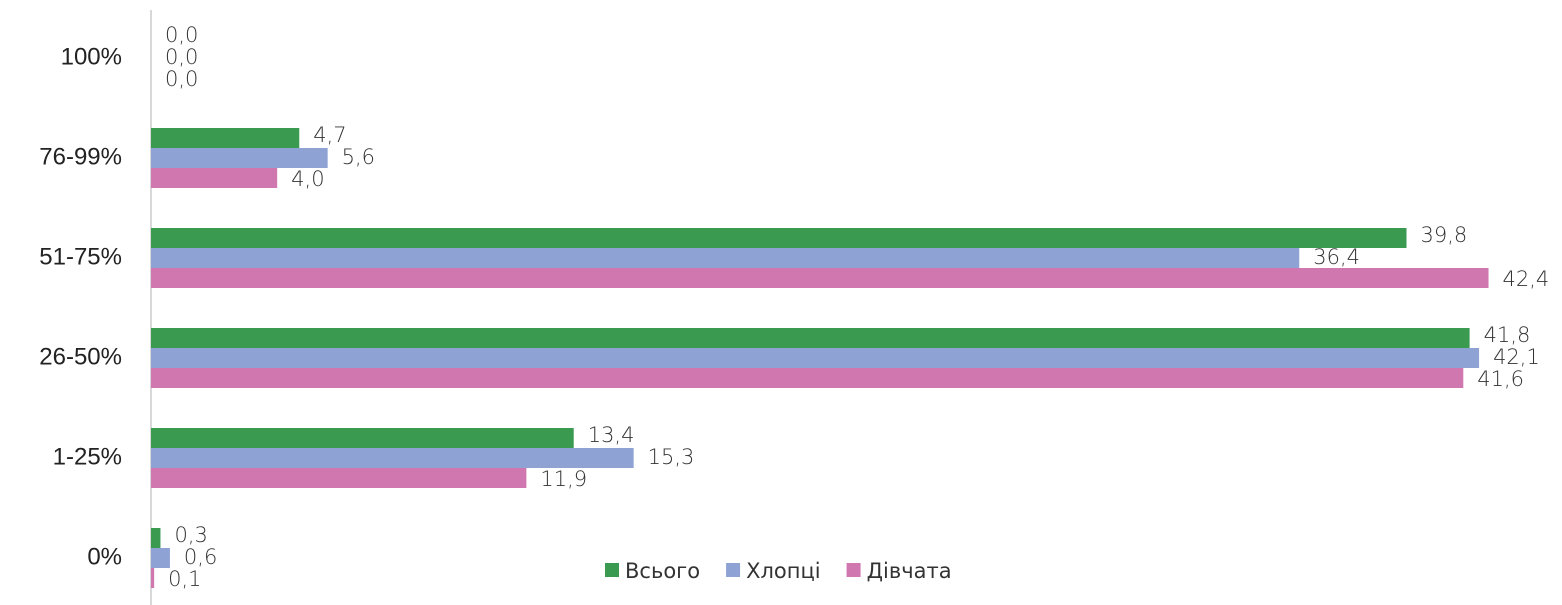  I want to click on legend-label: Дівчата, so click(909, 571).